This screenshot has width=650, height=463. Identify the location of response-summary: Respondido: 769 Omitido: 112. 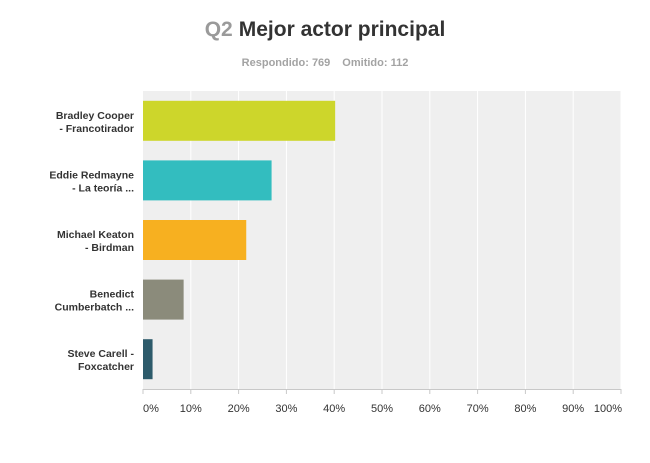
(325, 63).